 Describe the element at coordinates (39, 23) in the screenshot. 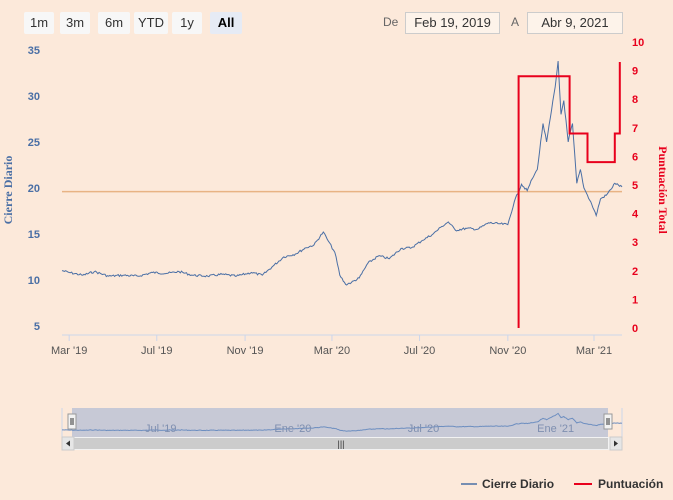

I see `range-button-1m: 1m` at that location.